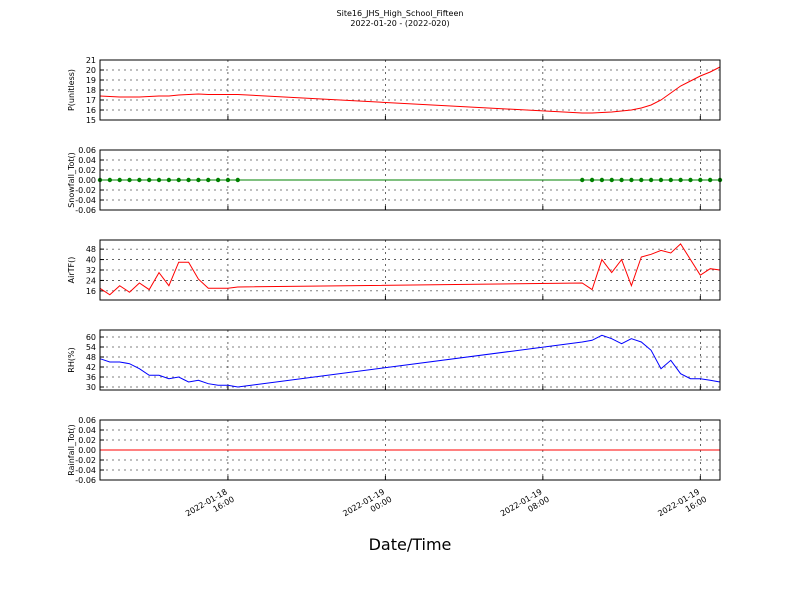  What do you see at coordinates (410, 544) in the screenshot?
I see `x-axis-label: Date/Time` at bounding box center [410, 544].